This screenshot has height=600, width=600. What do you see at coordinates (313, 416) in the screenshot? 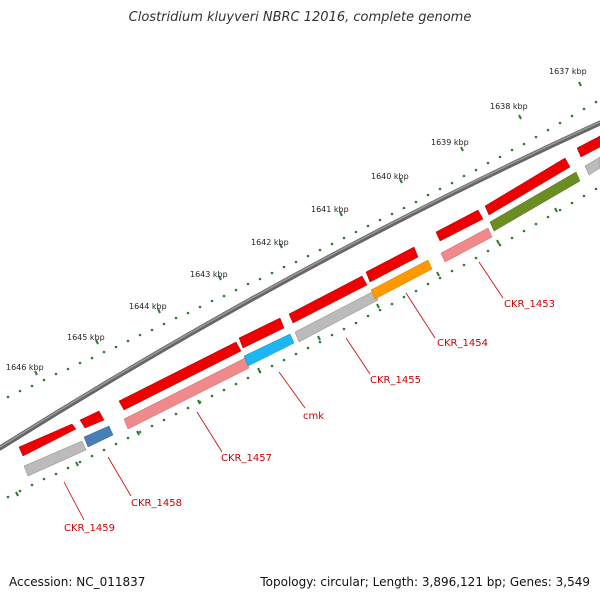
I see `gene-label-cmk: cmk` at bounding box center [313, 416].